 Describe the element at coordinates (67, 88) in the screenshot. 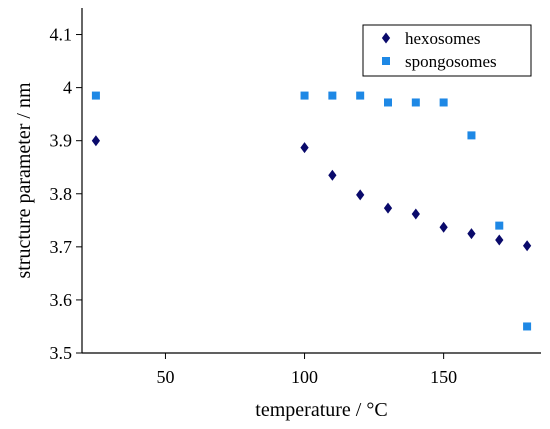

I see `y-tick-label: 4` at that location.